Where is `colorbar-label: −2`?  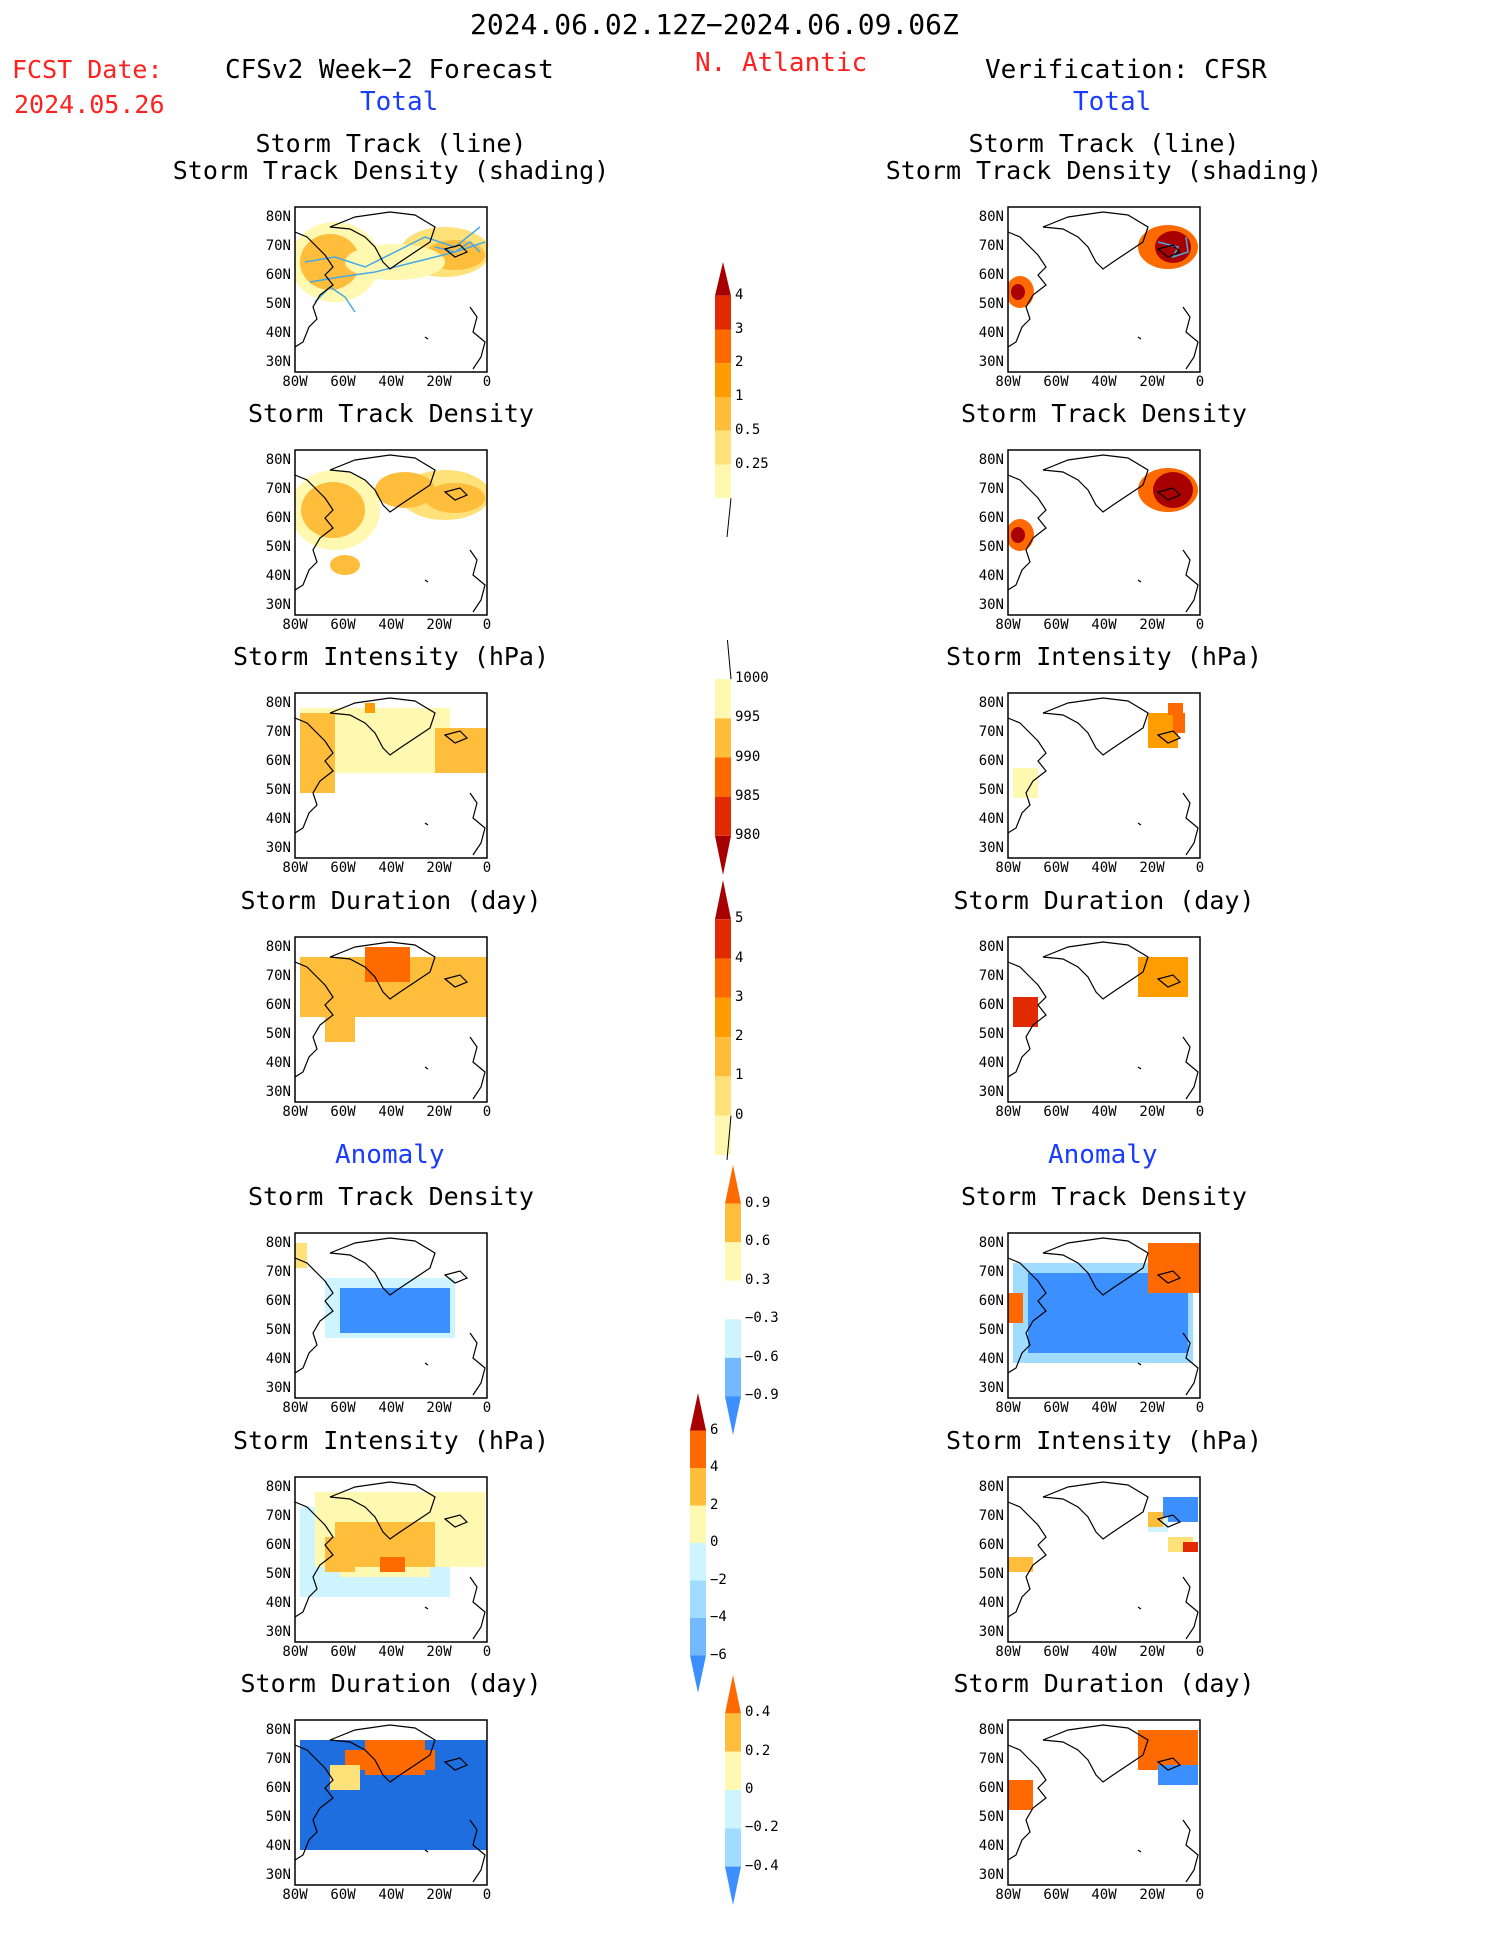 colorbar-label: −2 is located at coordinates (718, 1579).